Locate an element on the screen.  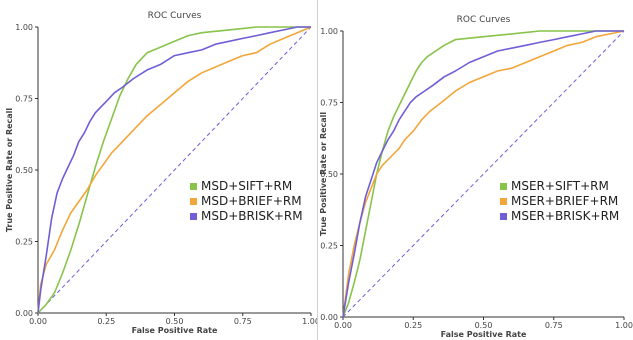
legend-label: MSD+SIFT+RM is located at coordinates (246, 186).